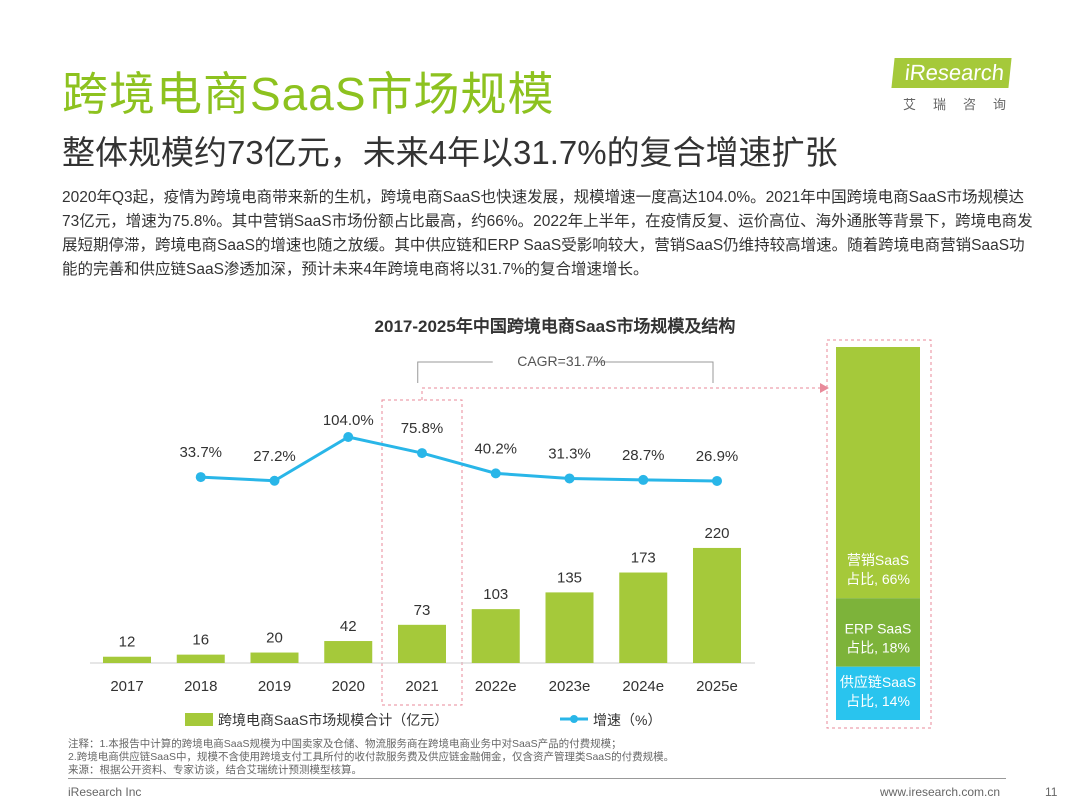  What do you see at coordinates (574, 719) in the screenshot?
I see `legend-line-marker` at bounding box center [574, 719].